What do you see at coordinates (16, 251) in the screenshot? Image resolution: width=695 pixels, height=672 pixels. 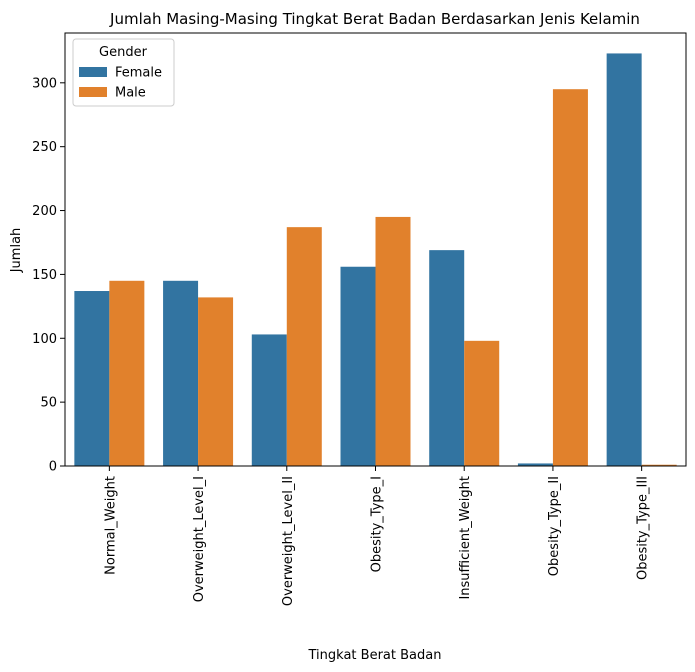 I see `y-axis-label: Jumlah` at bounding box center [16, 251].